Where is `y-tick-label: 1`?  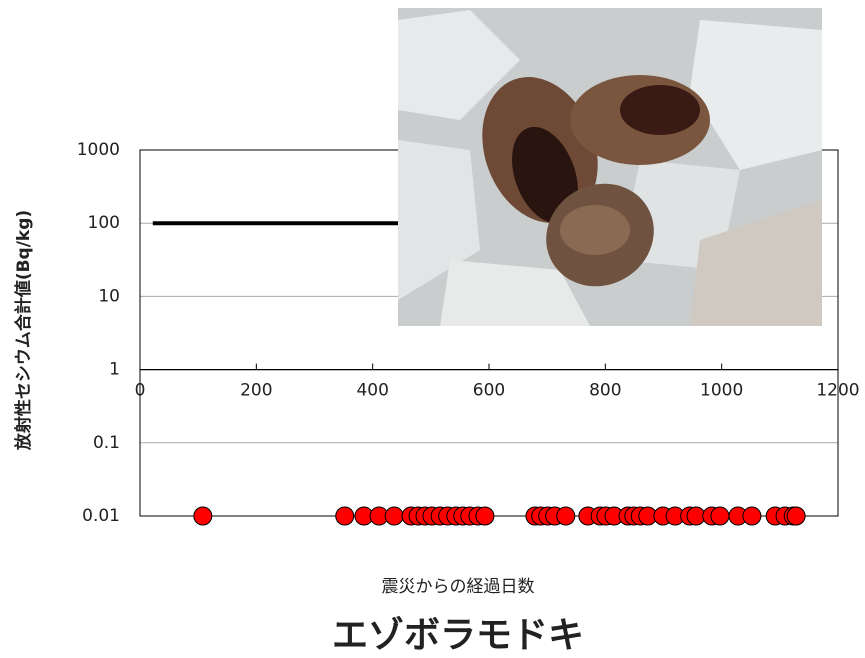 y-tick-label: 1 is located at coordinates (114, 370).